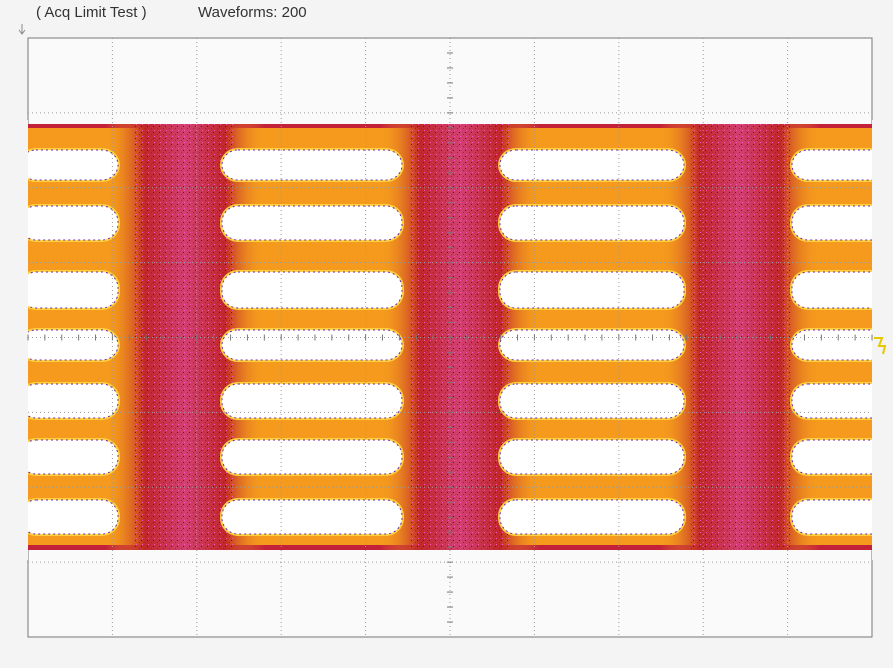 The height and width of the screenshot is (668, 893). I want to click on waveform-count: Waveforms: 200, so click(252, 12).